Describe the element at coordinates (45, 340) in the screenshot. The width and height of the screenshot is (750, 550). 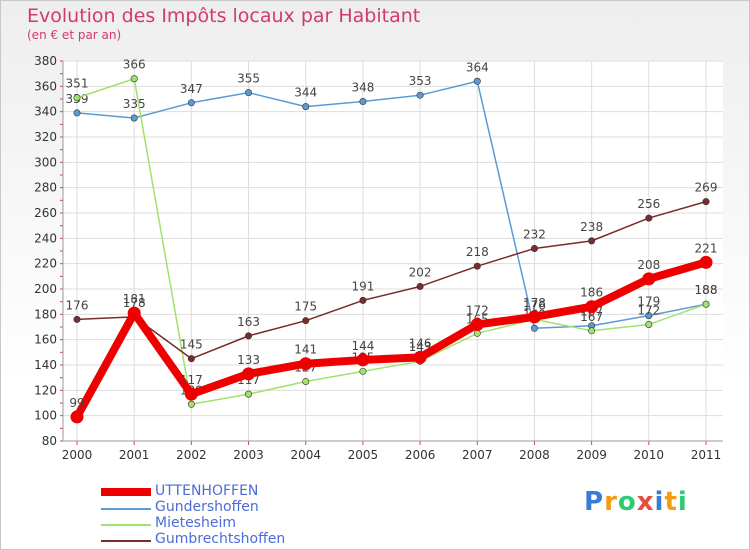
I see `y-tick-label: 160` at that location.